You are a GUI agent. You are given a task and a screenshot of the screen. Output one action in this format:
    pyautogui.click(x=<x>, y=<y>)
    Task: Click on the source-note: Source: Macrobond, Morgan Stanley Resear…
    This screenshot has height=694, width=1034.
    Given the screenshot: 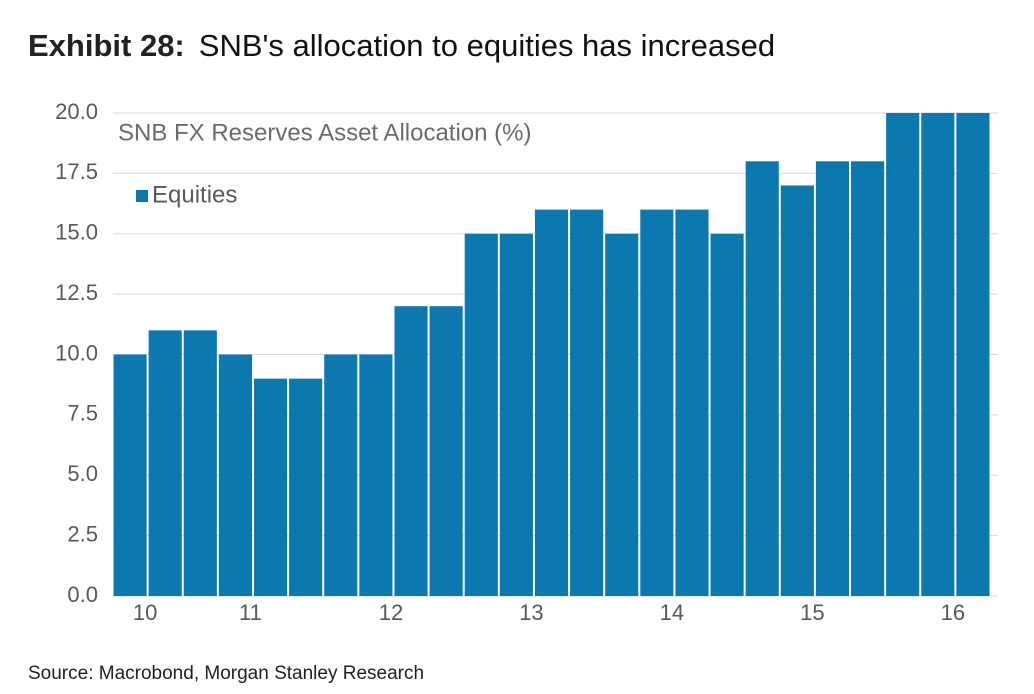 What is the action you would take?
    pyautogui.click(x=226, y=673)
    